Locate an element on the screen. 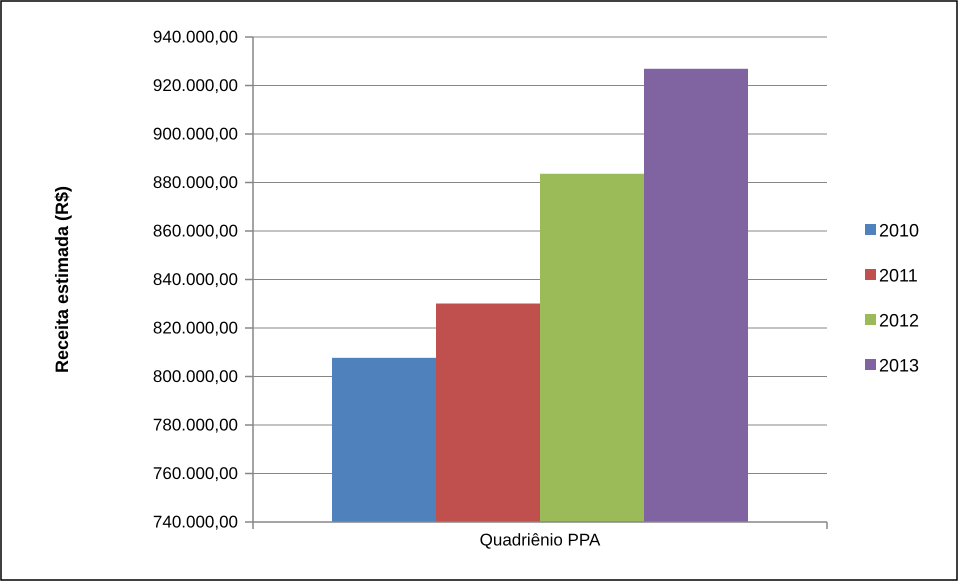 Image resolution: width=959 pixels, height=582 pixels. y-tick-label: 740.000,00 is located at coordinates (195, 522).